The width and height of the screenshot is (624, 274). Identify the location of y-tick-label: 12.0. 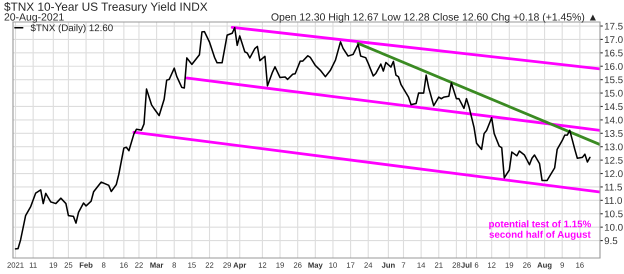
(613, 174).